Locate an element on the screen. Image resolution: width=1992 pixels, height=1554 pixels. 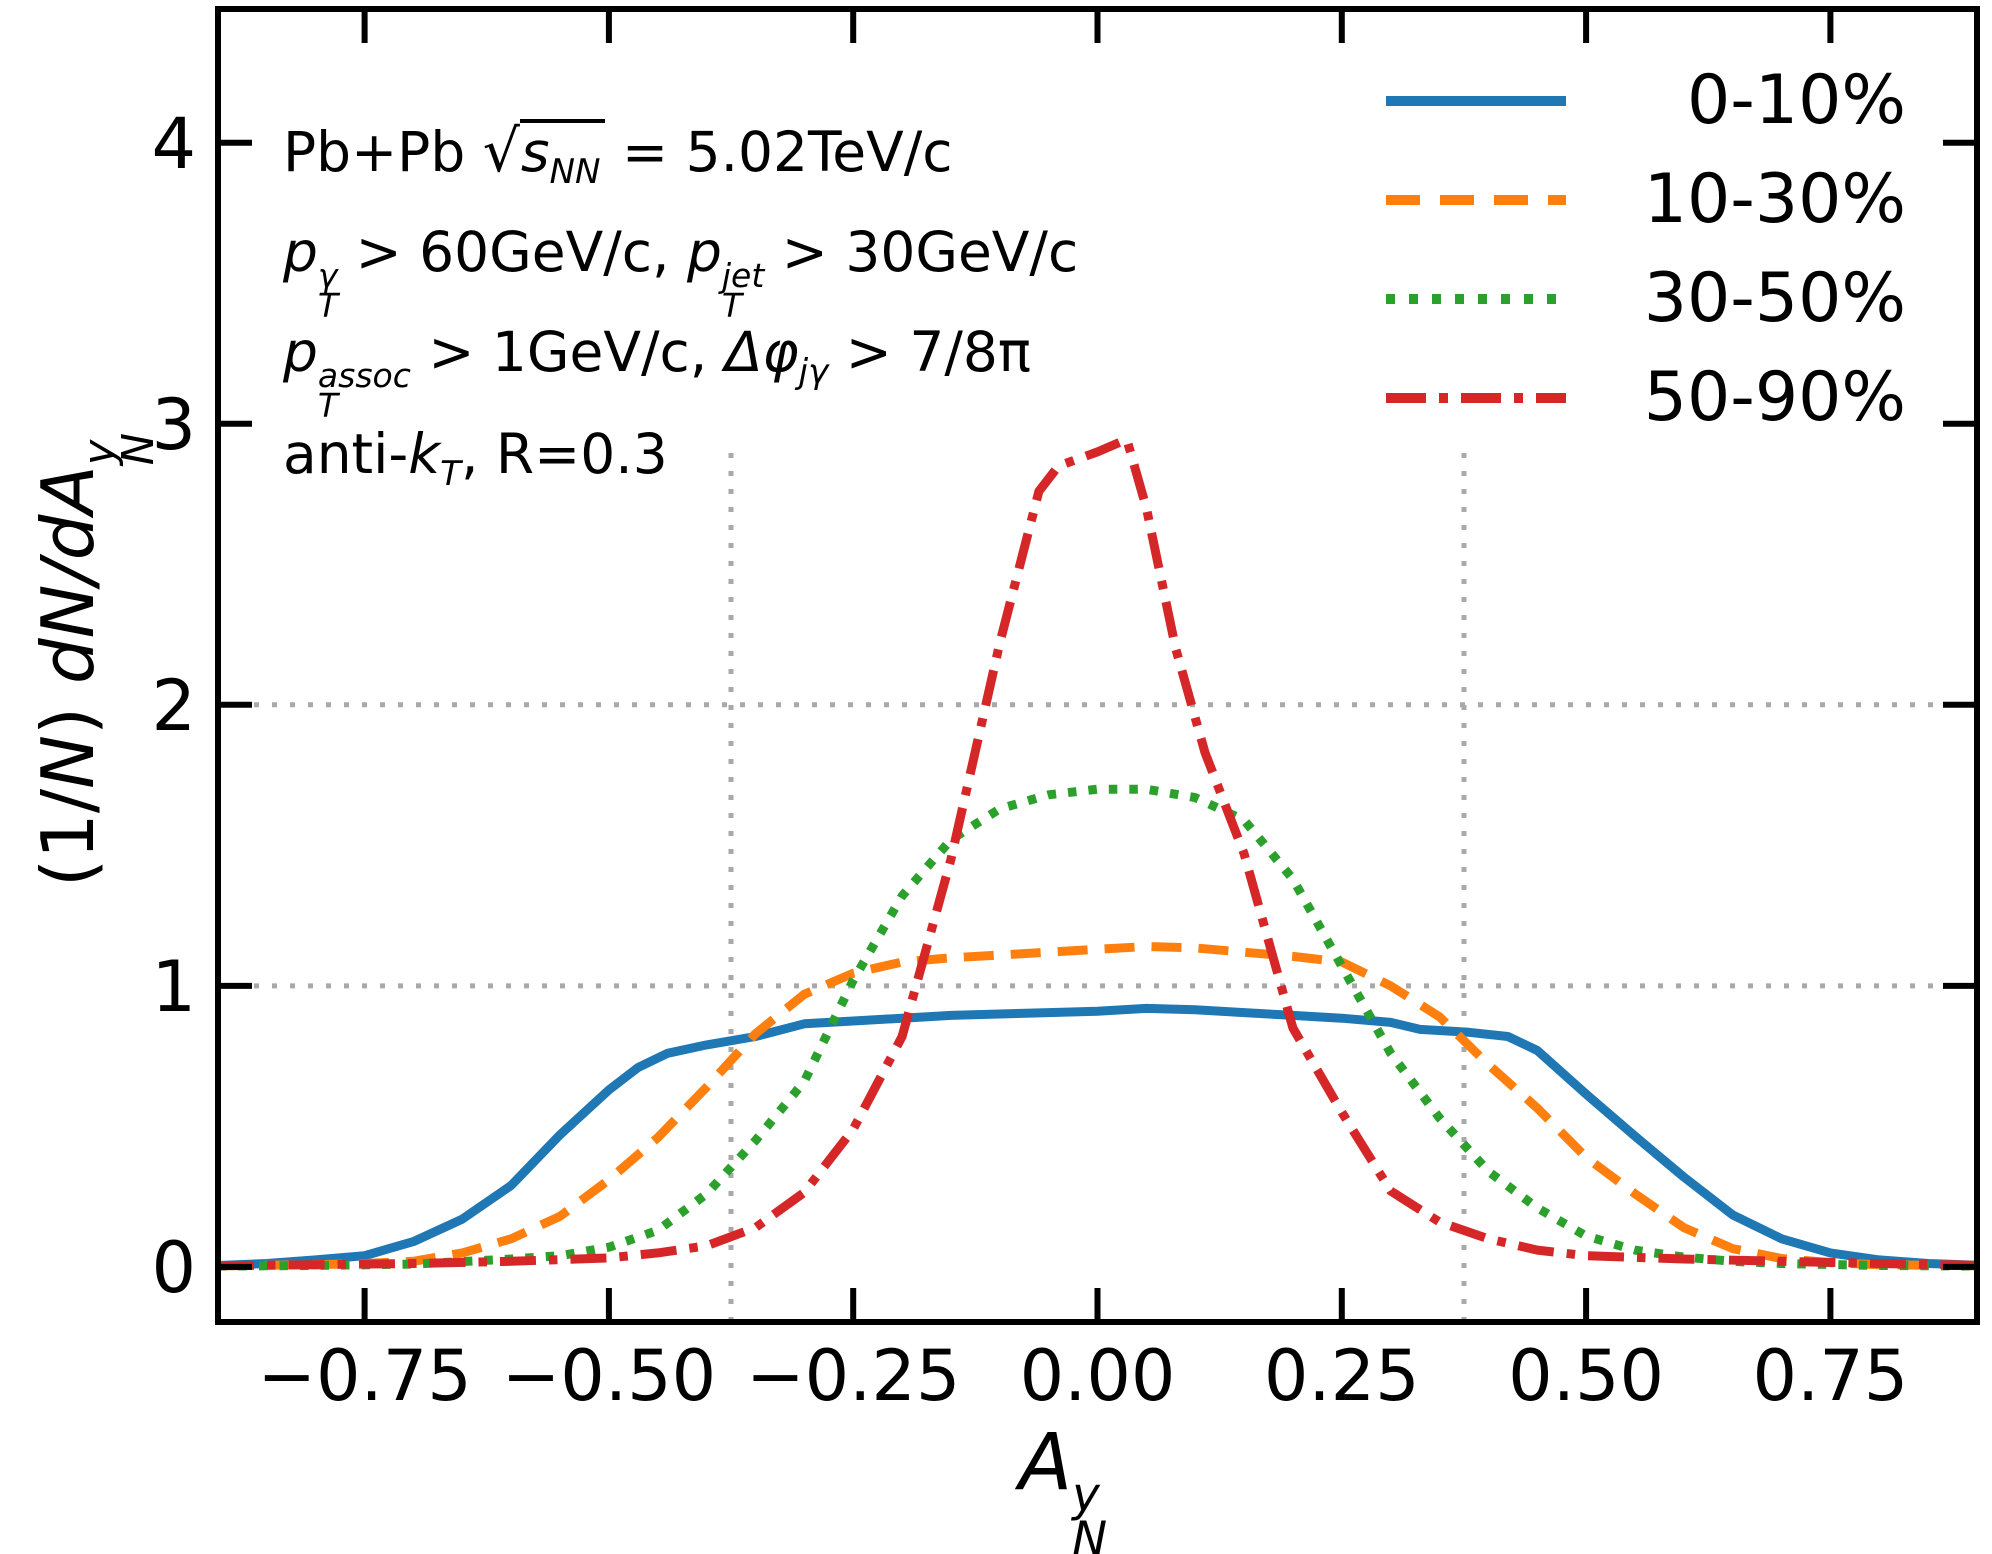
text-fragment: , R=0.3 is located at coordinates (564, 454).